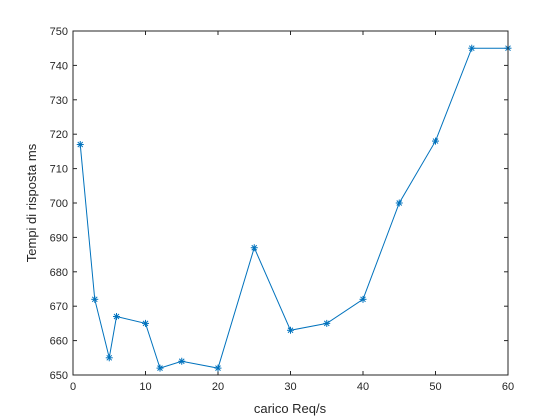  What do you see at coordinates (59, 32) in the screenshot?
I see `y-tick-label: 750` at bounding box center [59, 32].